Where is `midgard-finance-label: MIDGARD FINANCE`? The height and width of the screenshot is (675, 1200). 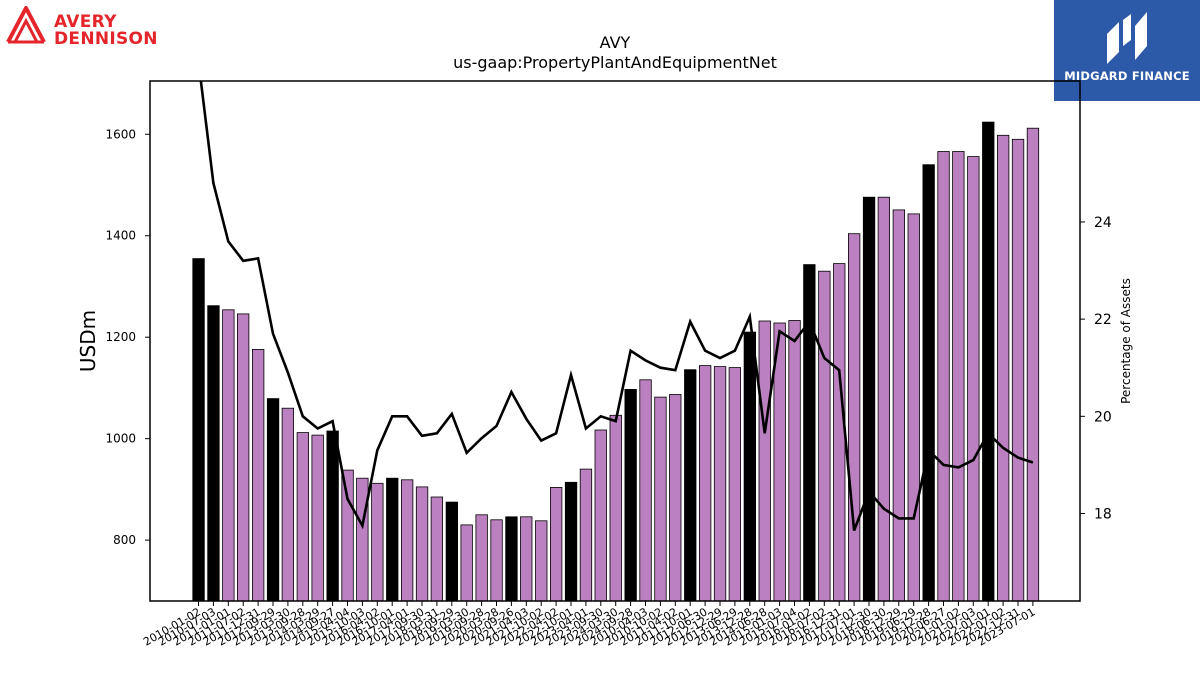
midgard-finance-label: MIDGARD FINANCE is located at coordinates (1127, 76).